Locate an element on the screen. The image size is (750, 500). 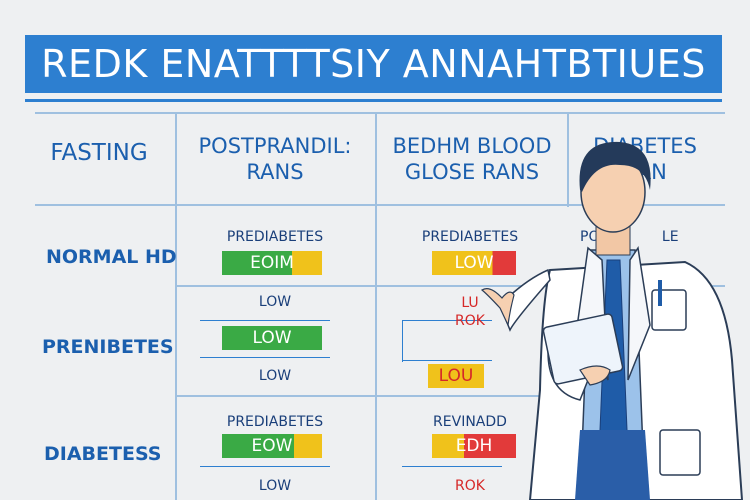
left-hand is located at coordinates (497, 308).